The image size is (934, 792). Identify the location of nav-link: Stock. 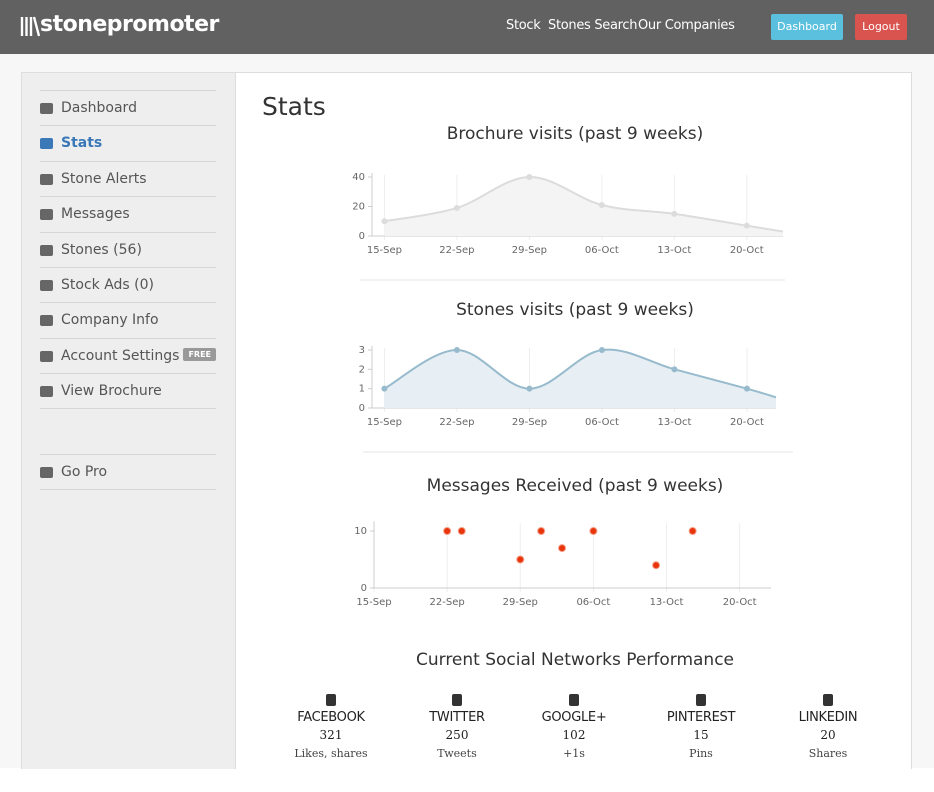
(523, 25).